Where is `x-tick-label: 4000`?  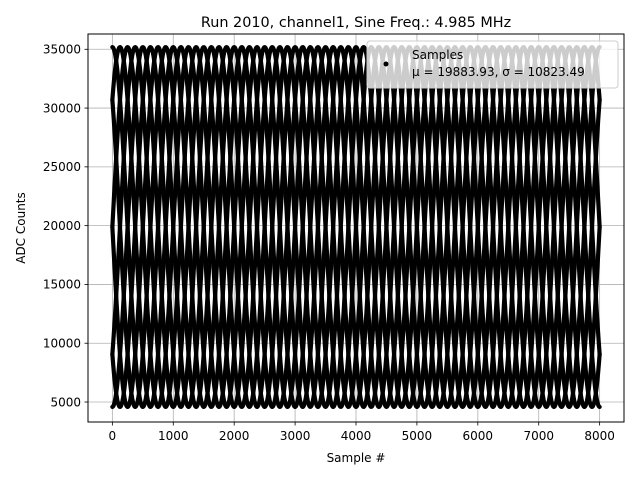
x-tick-label: 4000 is located at coordinates (356, 436).